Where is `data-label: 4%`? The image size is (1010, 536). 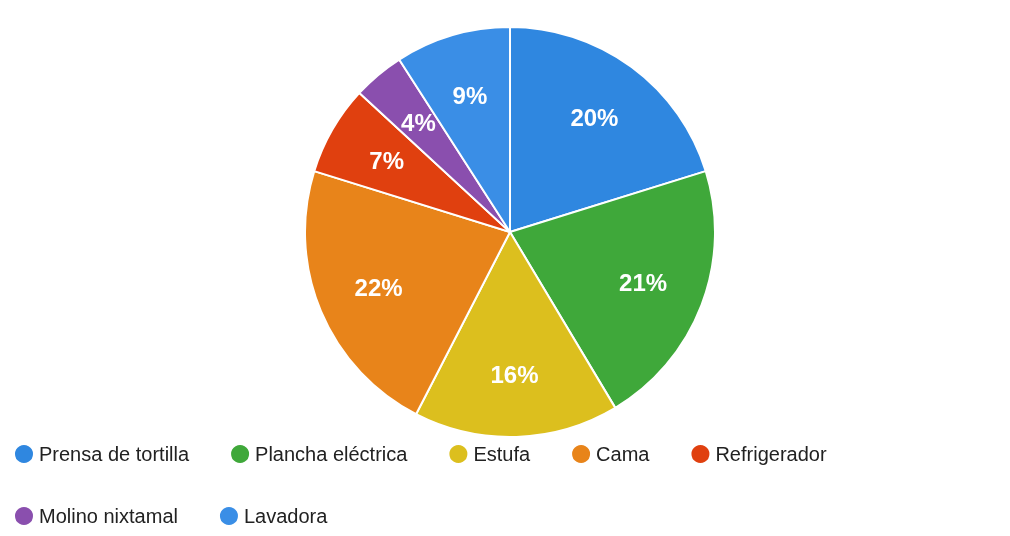
data-label: 4% is located at coordinates (418, 123).